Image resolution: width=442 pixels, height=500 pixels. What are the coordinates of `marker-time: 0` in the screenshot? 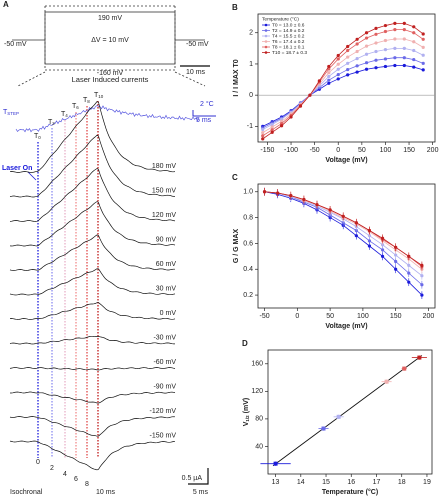 It's located at (38, 462).